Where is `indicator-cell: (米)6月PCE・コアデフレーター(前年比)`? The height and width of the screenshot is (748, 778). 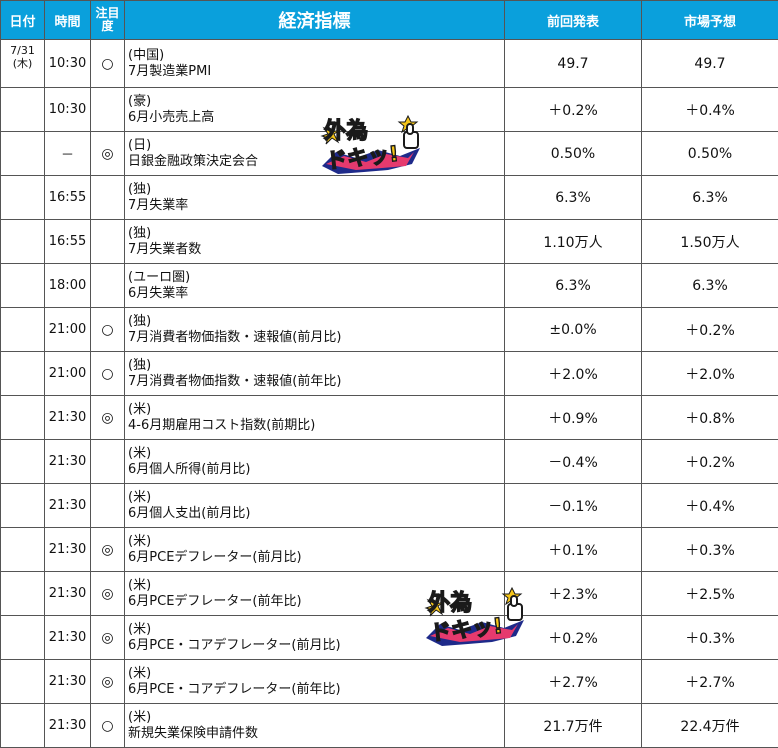 indicator-cell: (米)6月PCE・コアデフレーター(前年比) is located at coordinates (315, 682).